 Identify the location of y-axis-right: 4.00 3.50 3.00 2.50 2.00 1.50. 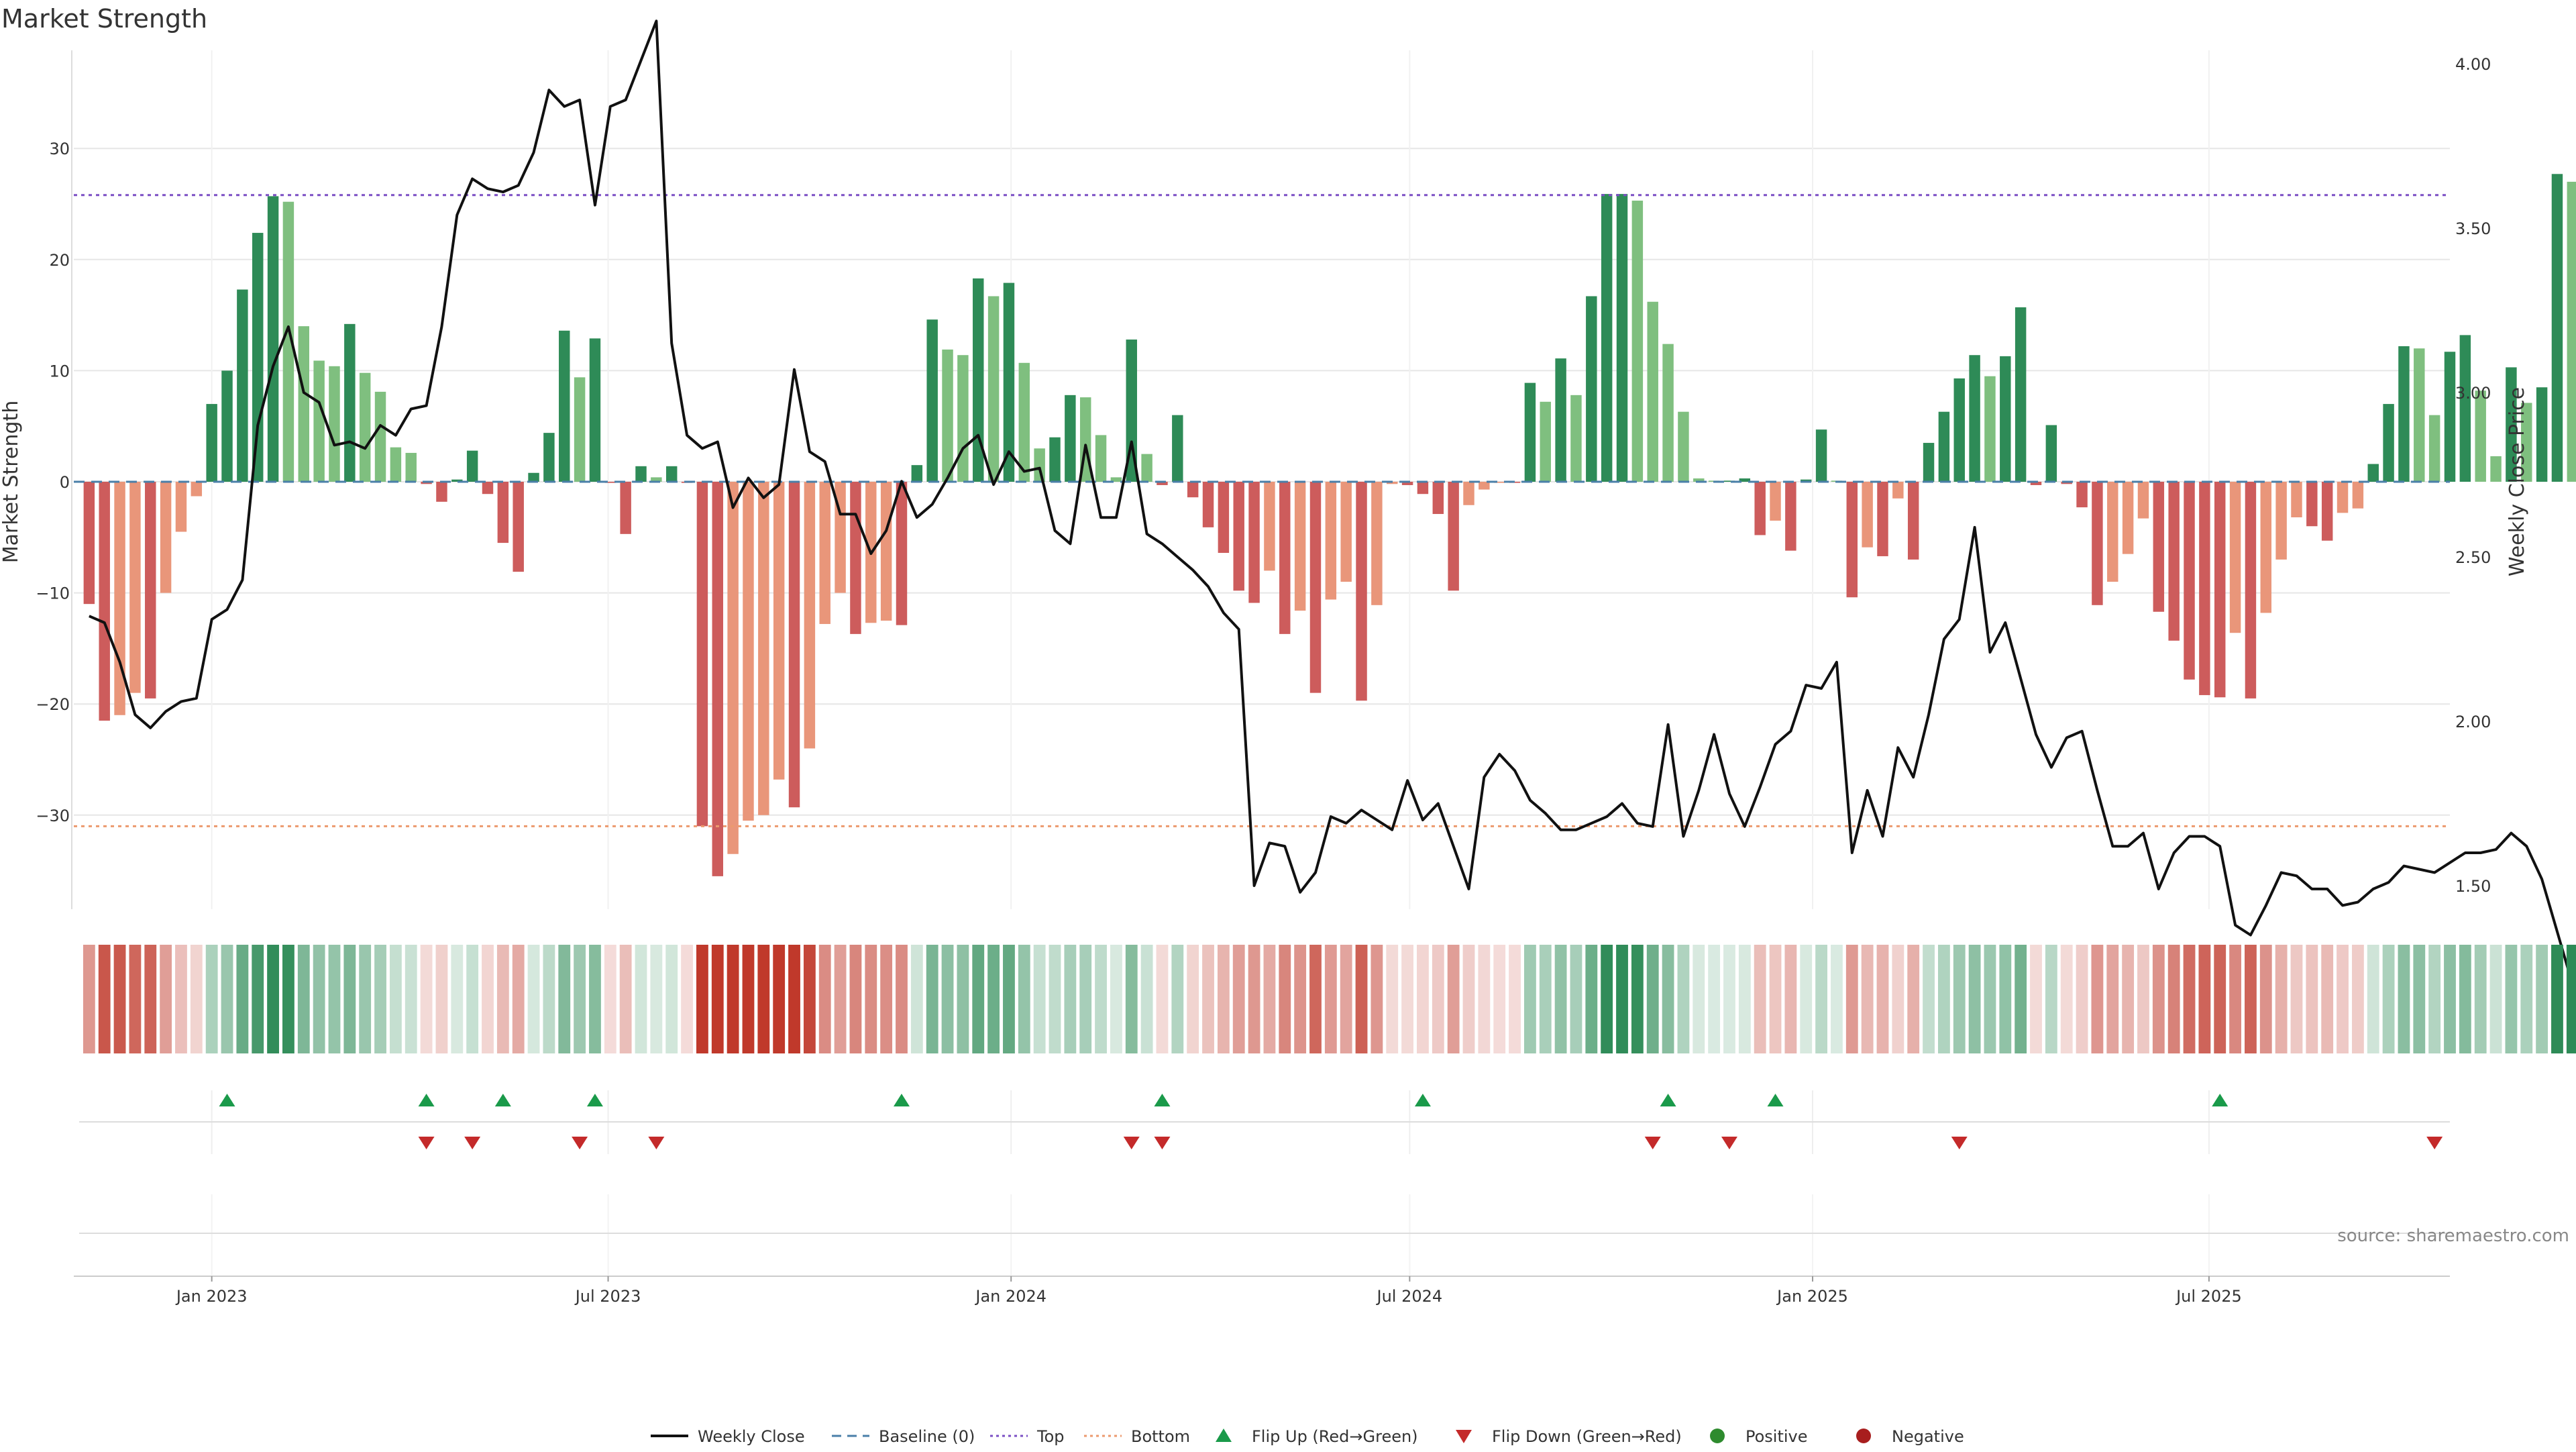
(2473, 476).